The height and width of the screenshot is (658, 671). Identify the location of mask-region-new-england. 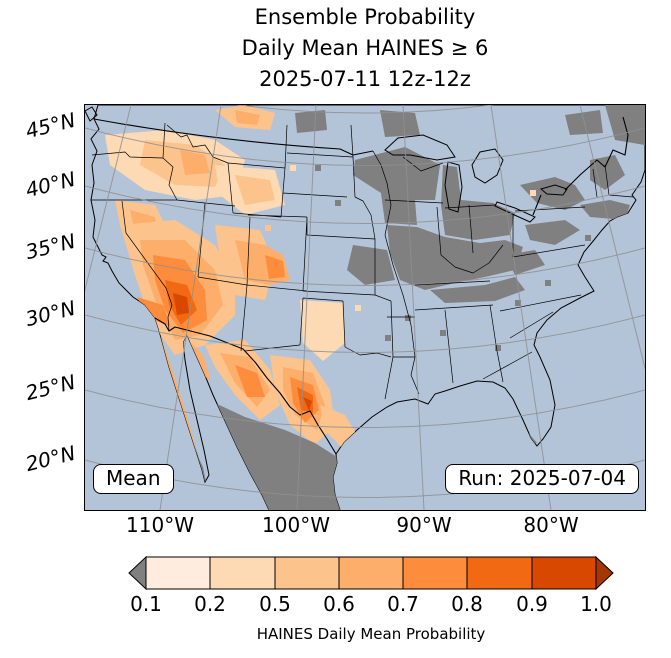
(605, 210).